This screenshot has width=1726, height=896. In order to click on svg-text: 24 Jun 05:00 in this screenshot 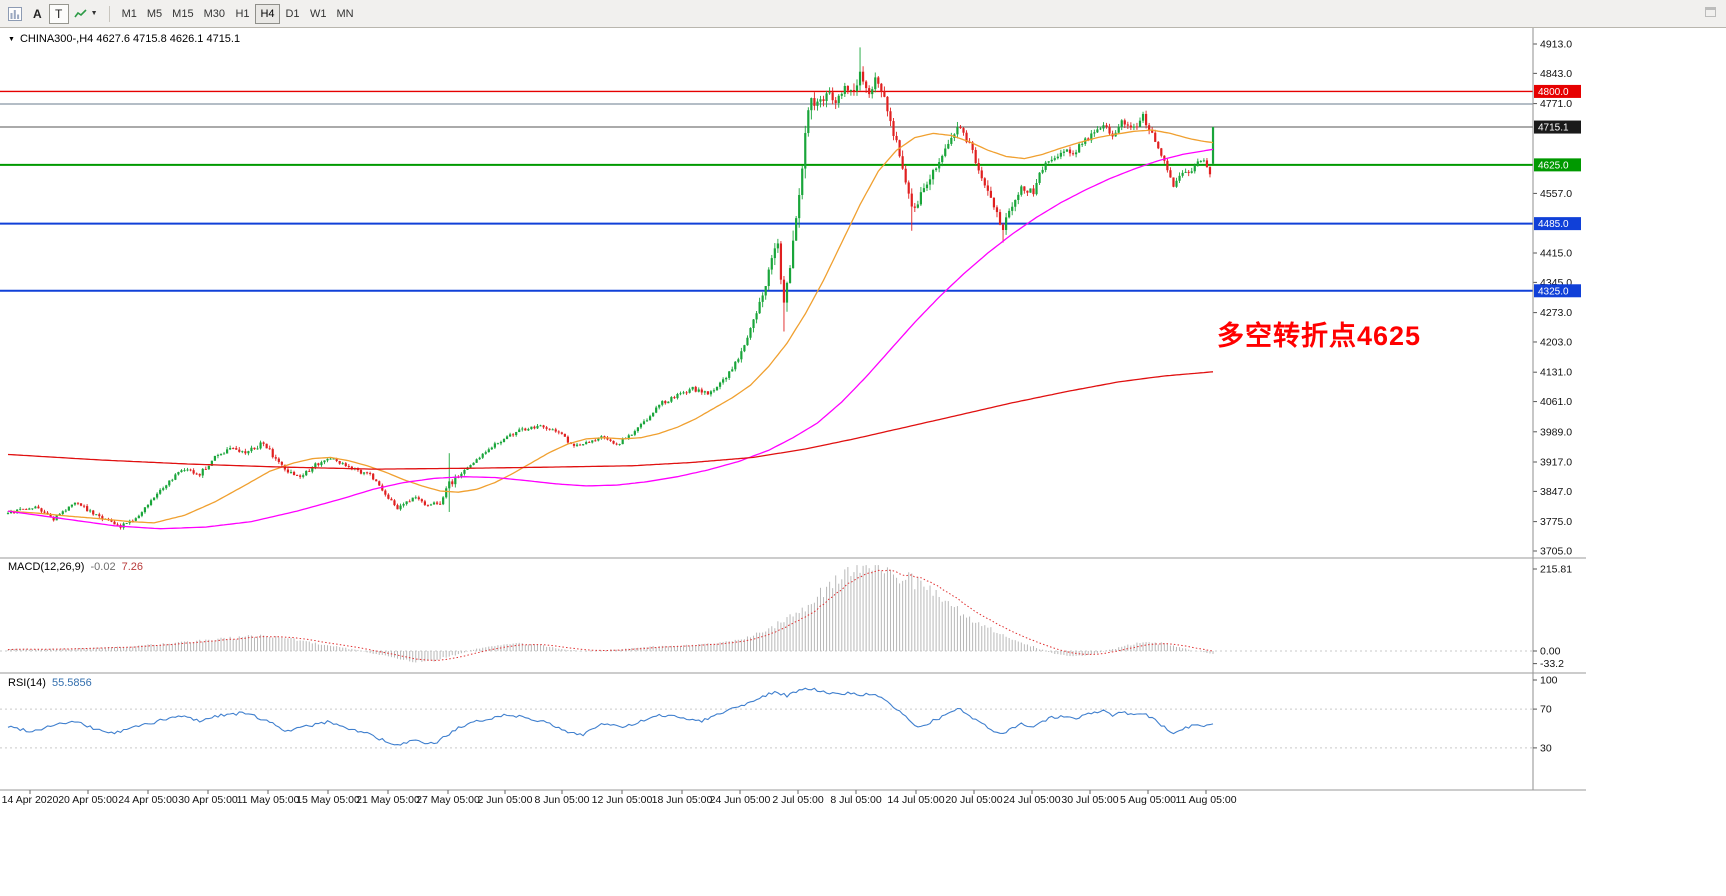, I will do `click(740, 800)`.